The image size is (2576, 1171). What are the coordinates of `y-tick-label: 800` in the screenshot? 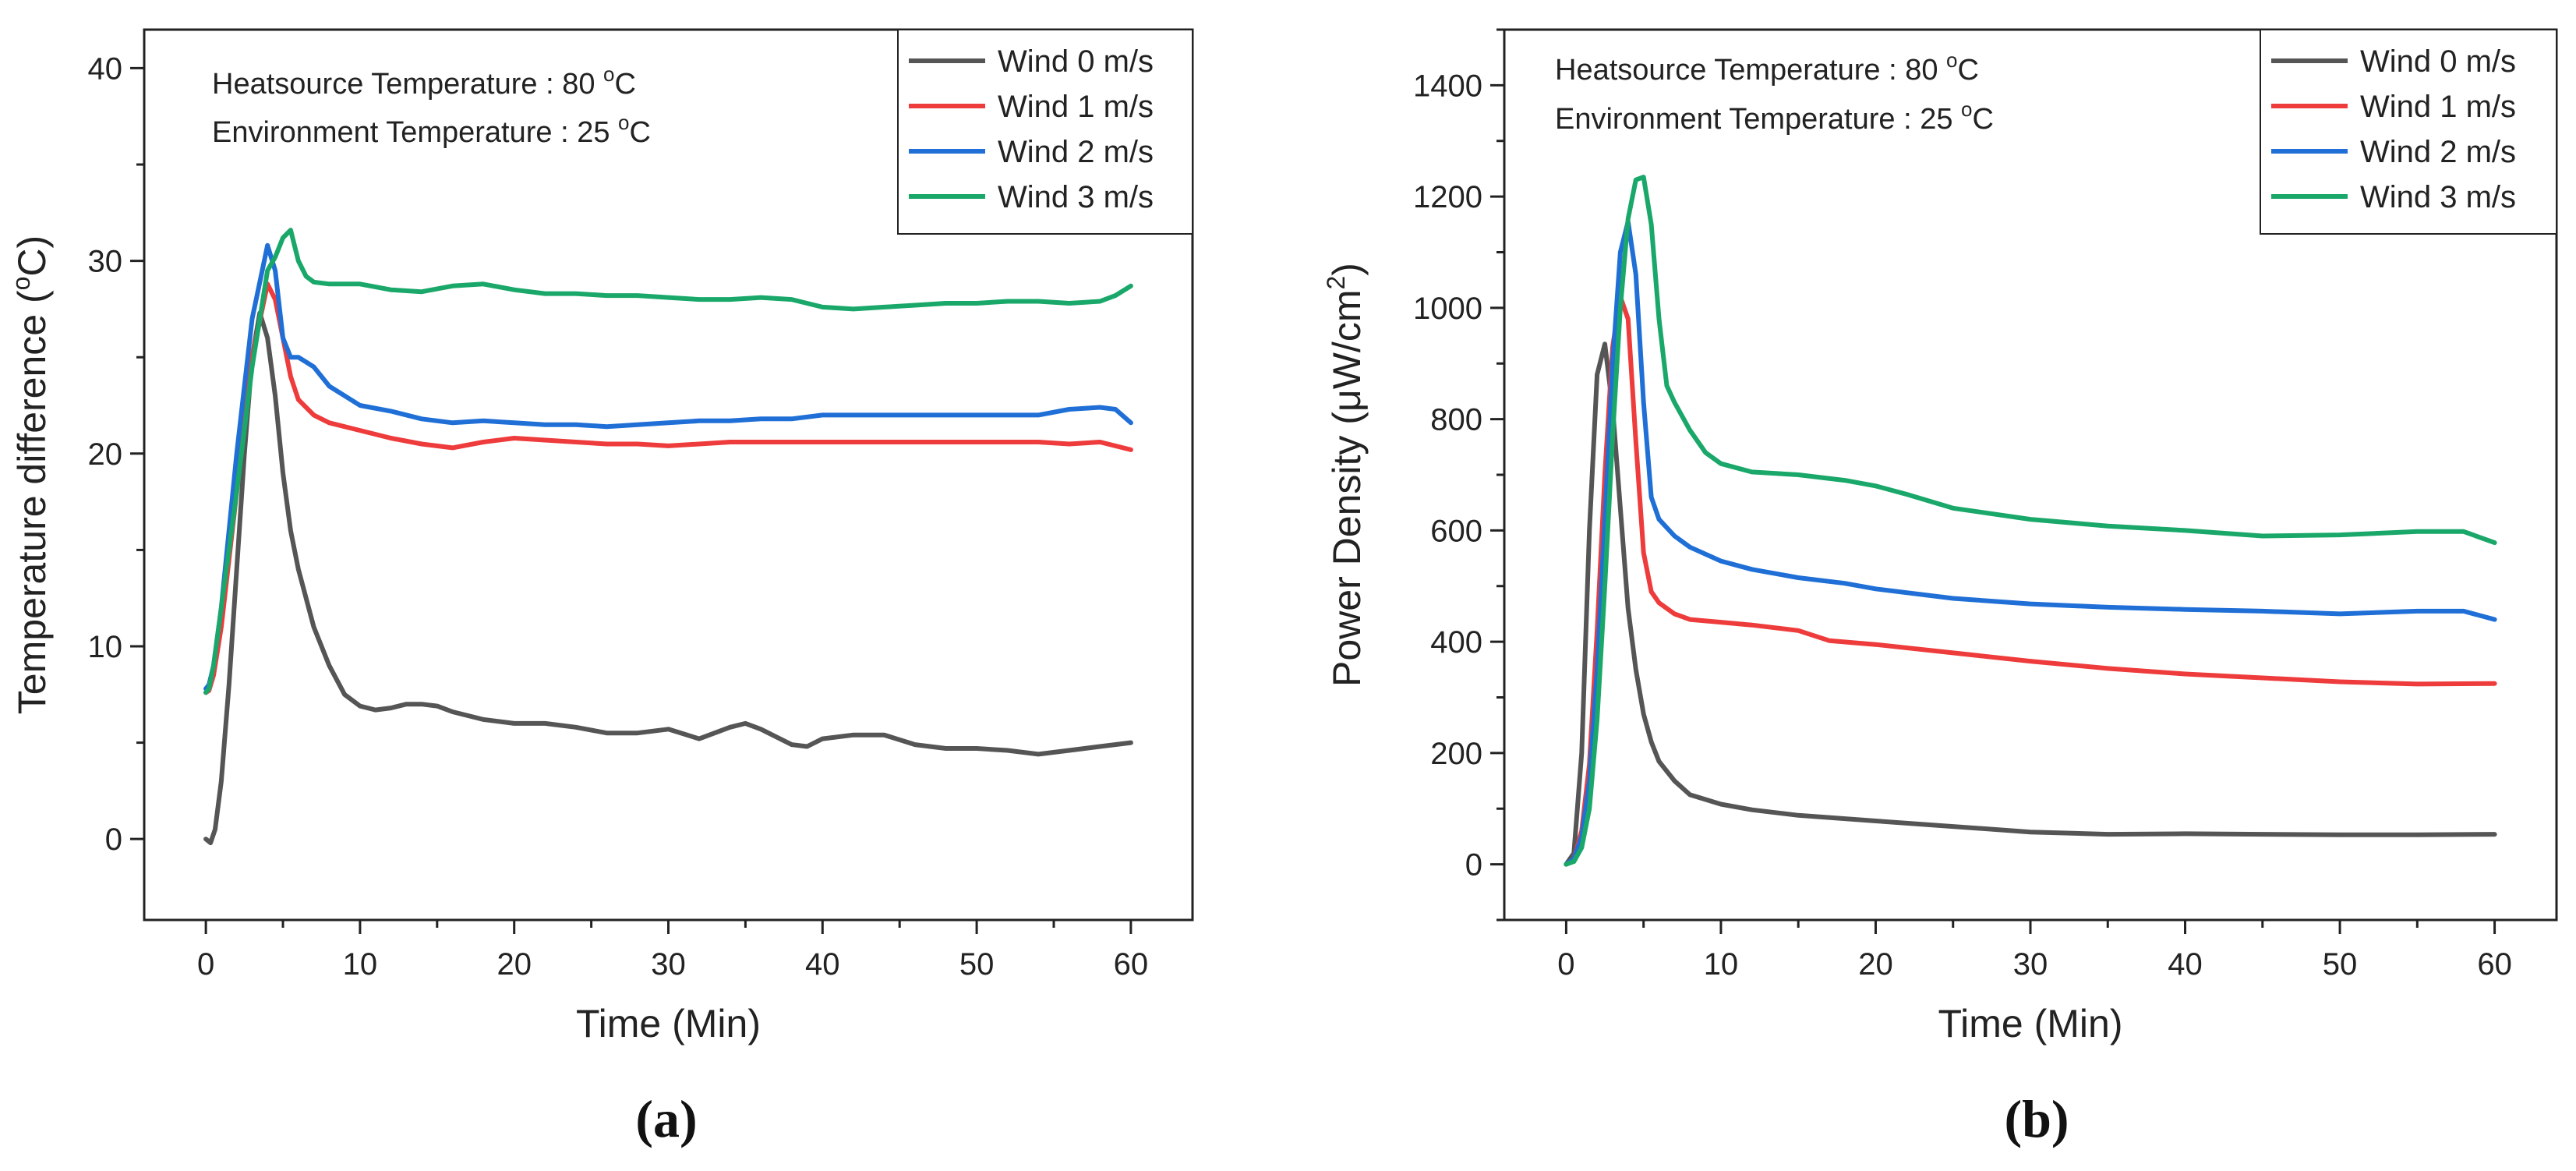 It's located at (1456, 420).